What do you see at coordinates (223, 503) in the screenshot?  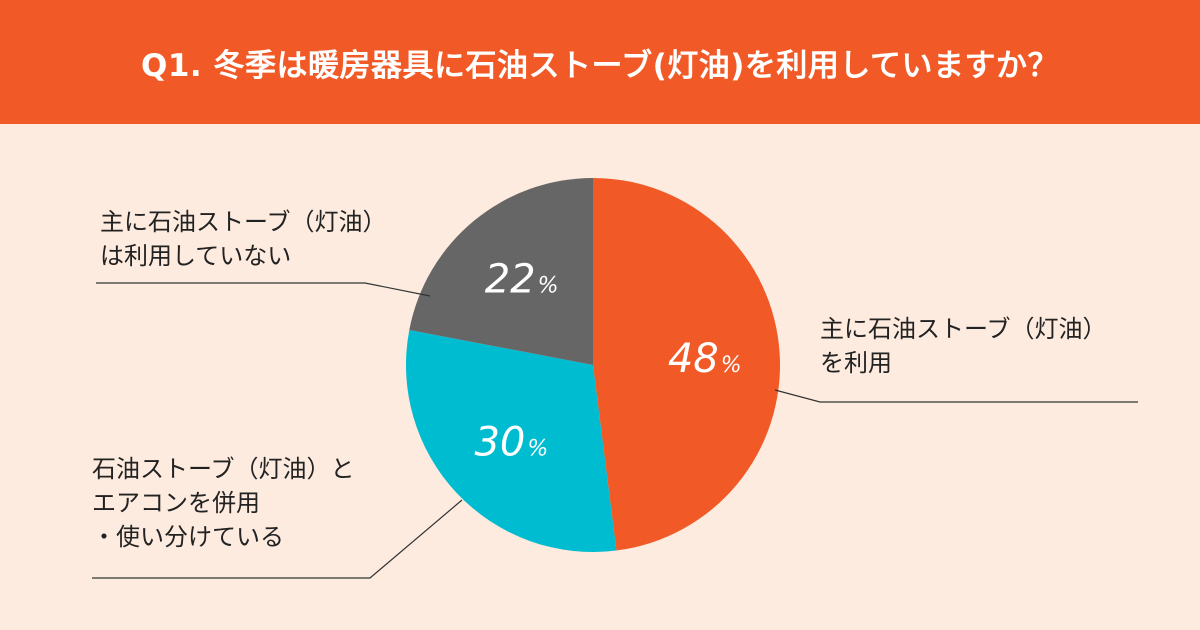 I see `slice-label-combined-use: 石油ストーブ（灯油）と エアコンを併用 ・使い分けている` at bounding box center [223, 503].